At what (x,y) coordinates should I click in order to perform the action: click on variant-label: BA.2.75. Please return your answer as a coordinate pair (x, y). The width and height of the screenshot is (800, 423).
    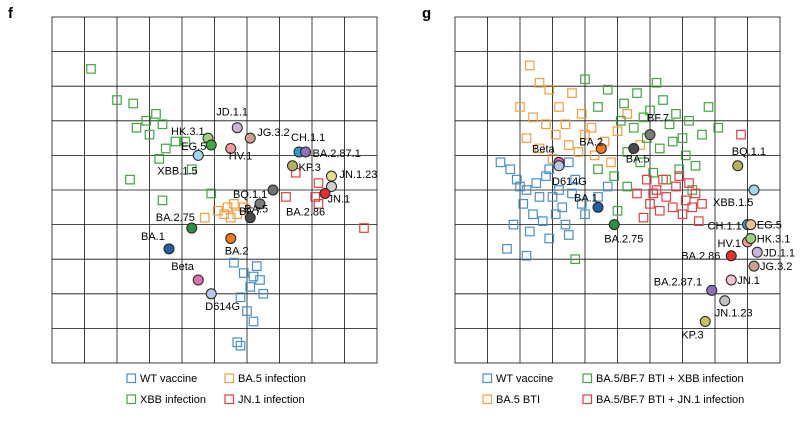
    Looking at the image, I should click on (623, 240).